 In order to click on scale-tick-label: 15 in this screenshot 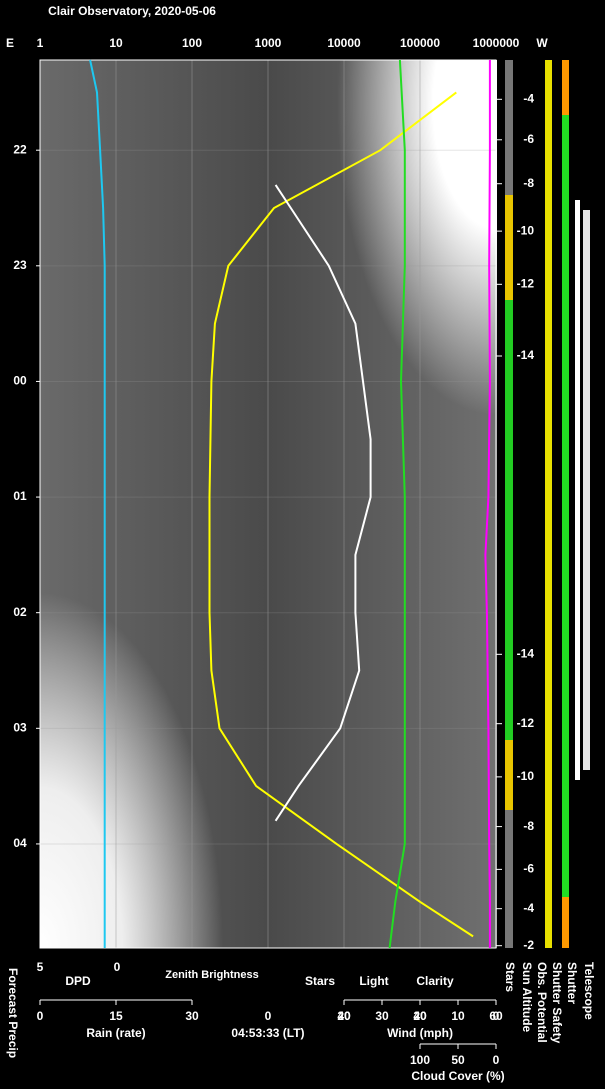, I will do `click(116, 1016)`.